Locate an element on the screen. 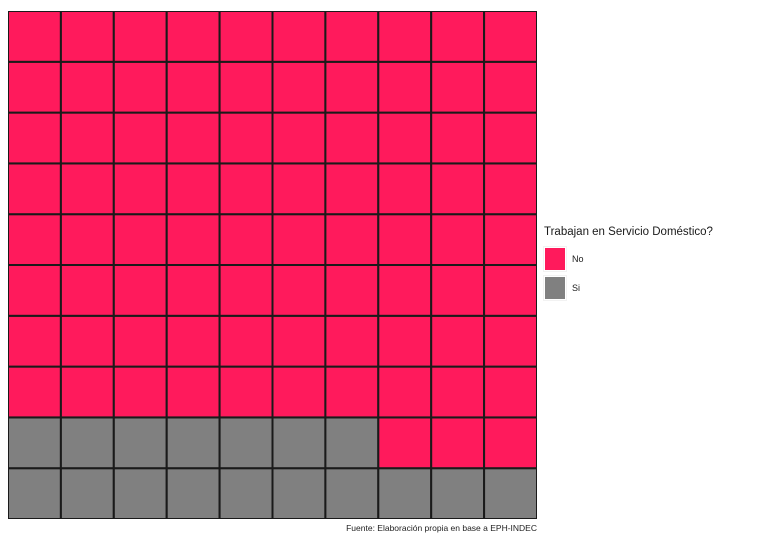  legend-item-no: No is located at coordinates (628, 258).